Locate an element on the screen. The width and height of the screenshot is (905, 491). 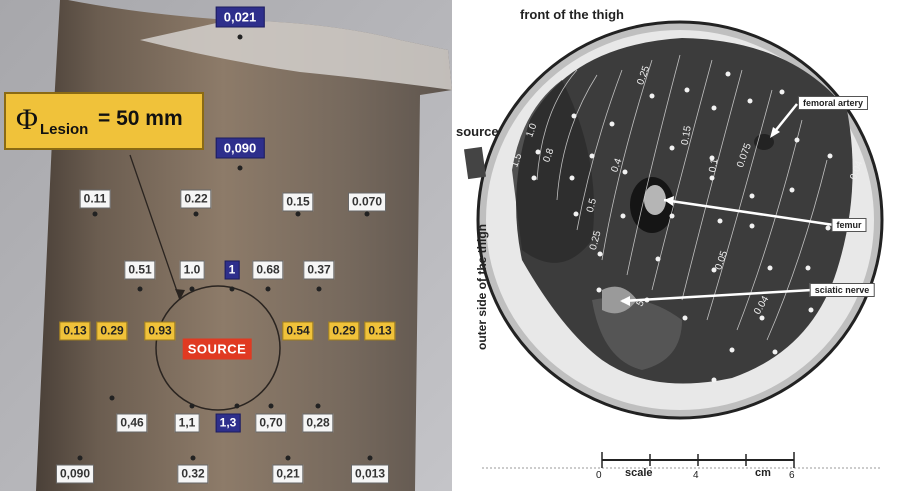
measurement-label: 0.37 is located at coordinates (319, 270).